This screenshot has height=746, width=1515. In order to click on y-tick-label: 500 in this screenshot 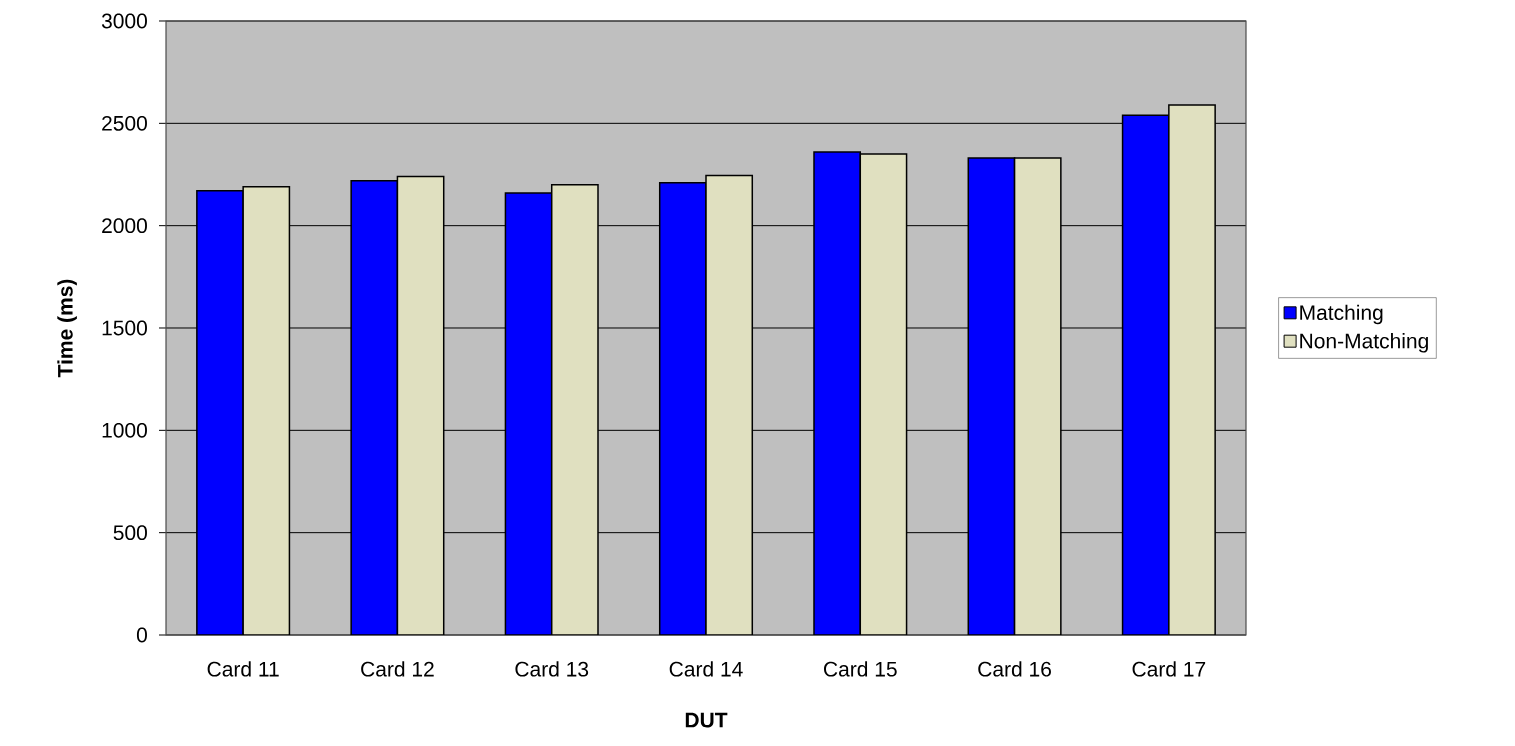, I will do `click(130, 533)`.